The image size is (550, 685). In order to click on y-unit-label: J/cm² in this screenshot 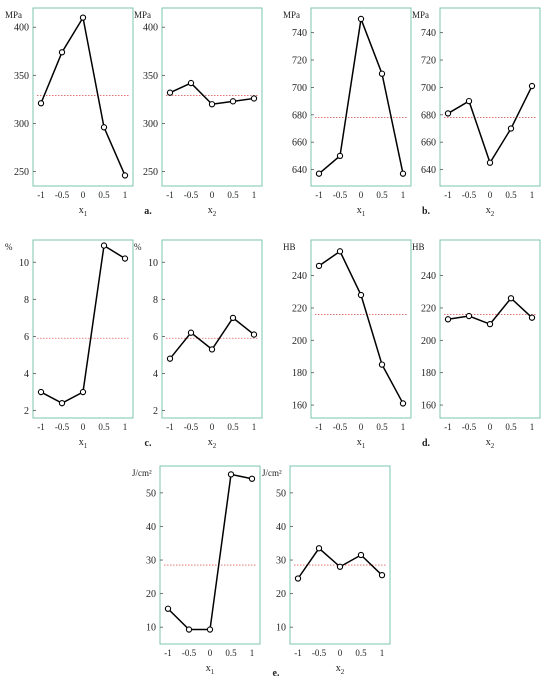, I will do `click(272, 473)`.